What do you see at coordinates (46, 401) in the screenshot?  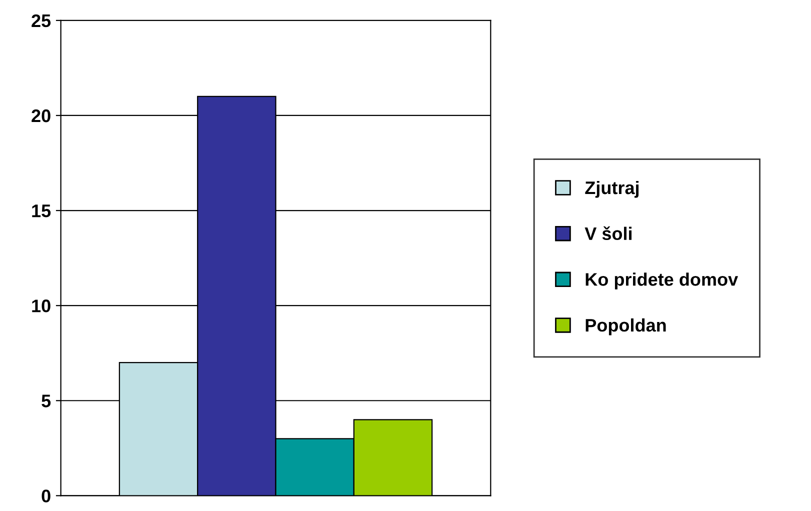 I see `y-tick-label: 5` at bounding box center [46, 401].